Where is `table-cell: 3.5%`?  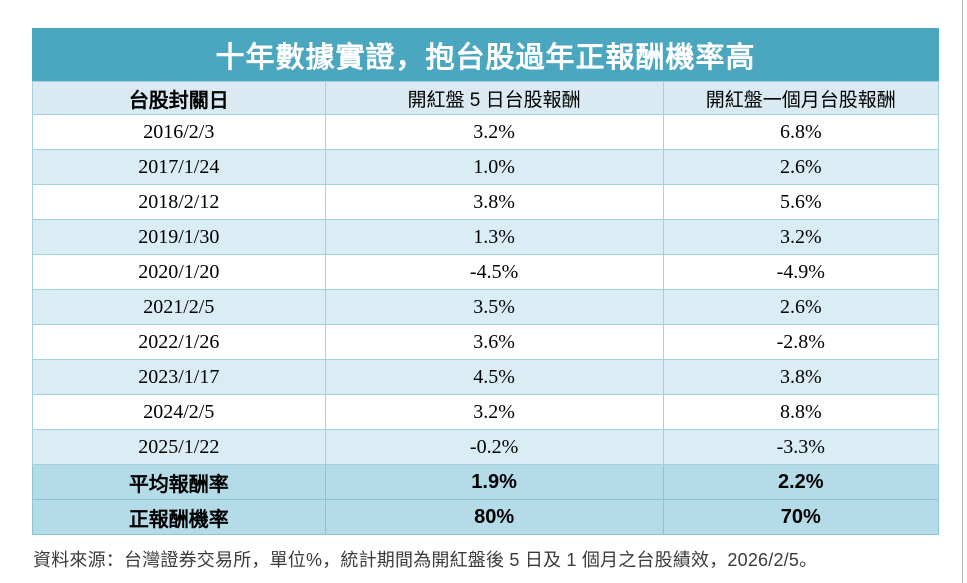 table-cell: 3.5% is located at coordinates (494, 307).